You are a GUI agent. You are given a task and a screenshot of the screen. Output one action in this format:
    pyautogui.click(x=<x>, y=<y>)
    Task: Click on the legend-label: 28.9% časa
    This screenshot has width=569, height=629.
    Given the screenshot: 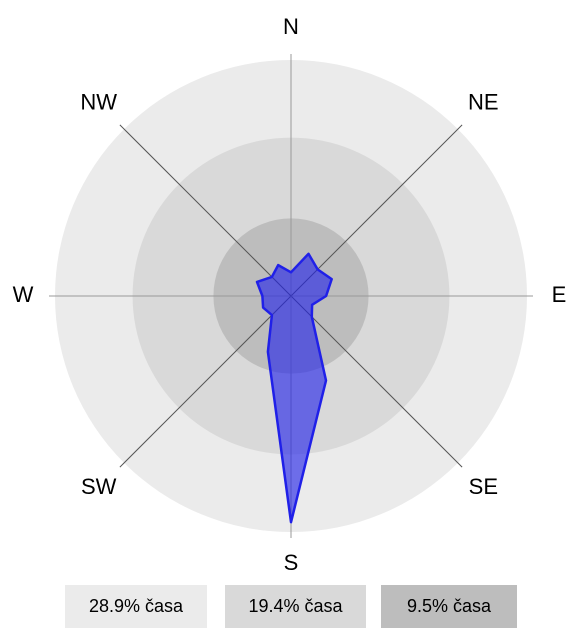 What is the action you would take?
    pyautogui.click(x=136, y=606)
    